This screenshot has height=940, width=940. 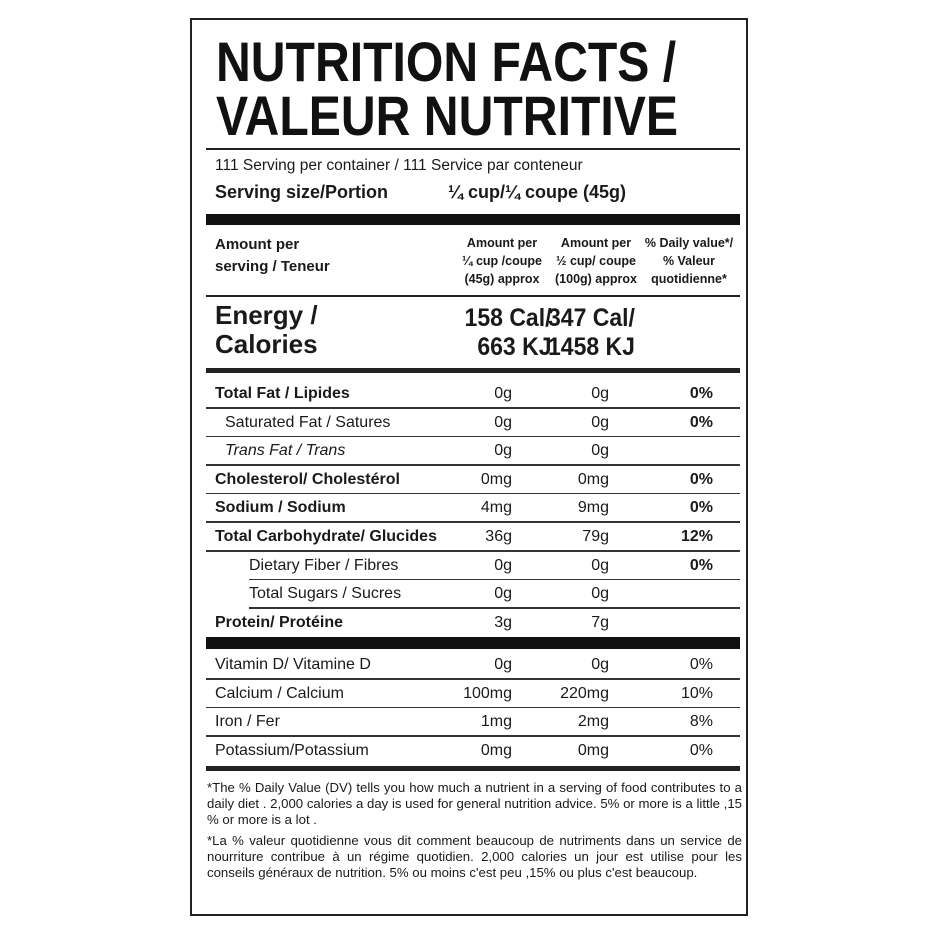 I want to click on nutrient-row: Total Sugars / Sucres 0g 0g, so click(x=473, y=594).